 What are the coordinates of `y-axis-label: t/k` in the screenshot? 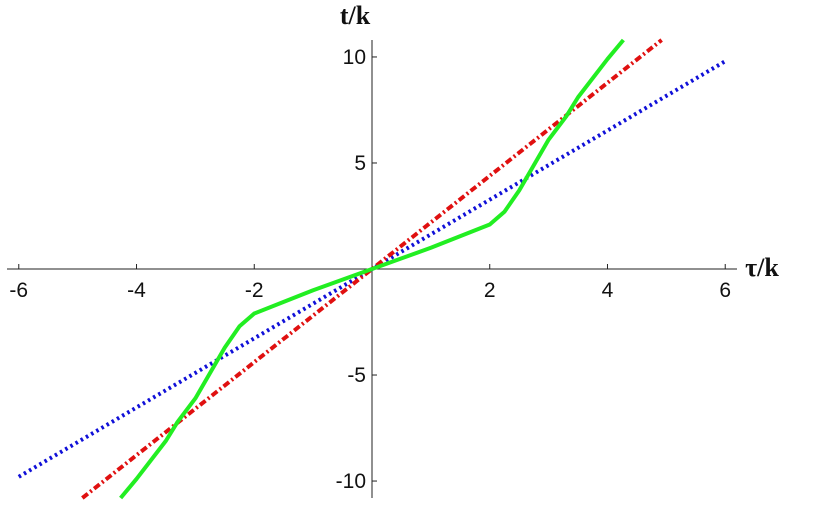 It's located at (355, 15).